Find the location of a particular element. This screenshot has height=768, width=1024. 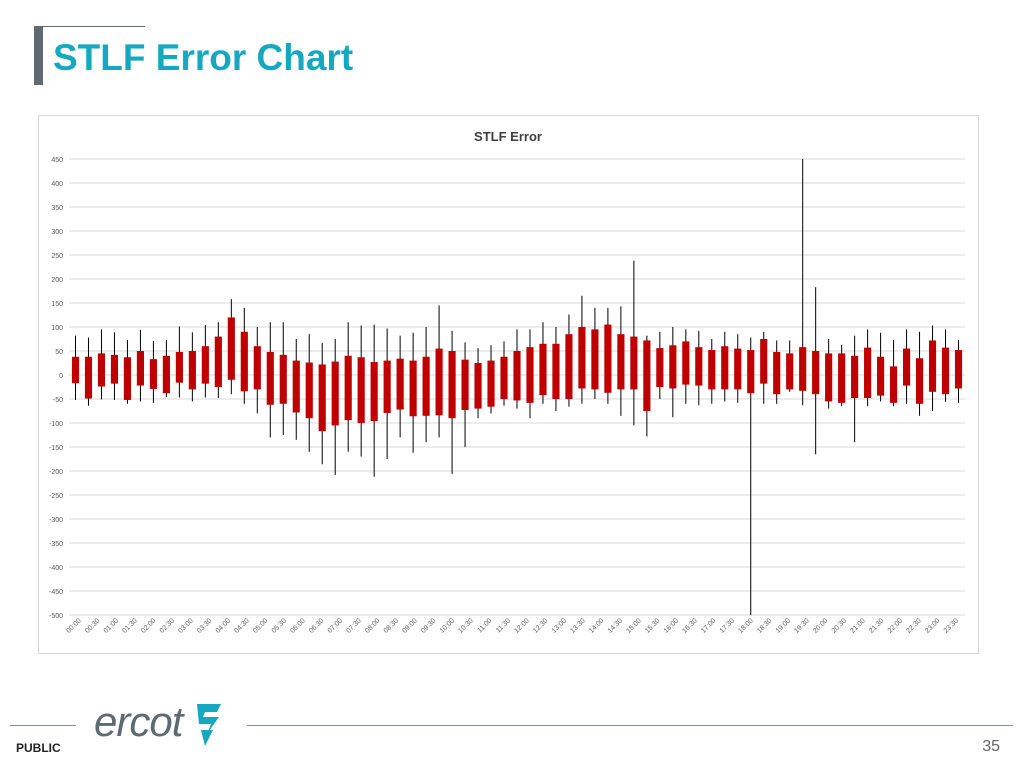

footer-rule-left is located at coordinates (43, 725).